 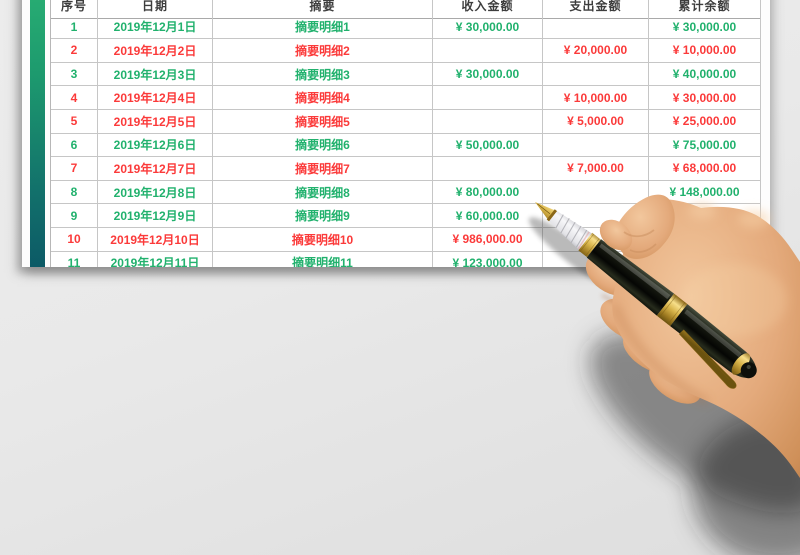 I want to click on cell-date: 2019年12月1日, so click(x=155, y=27).